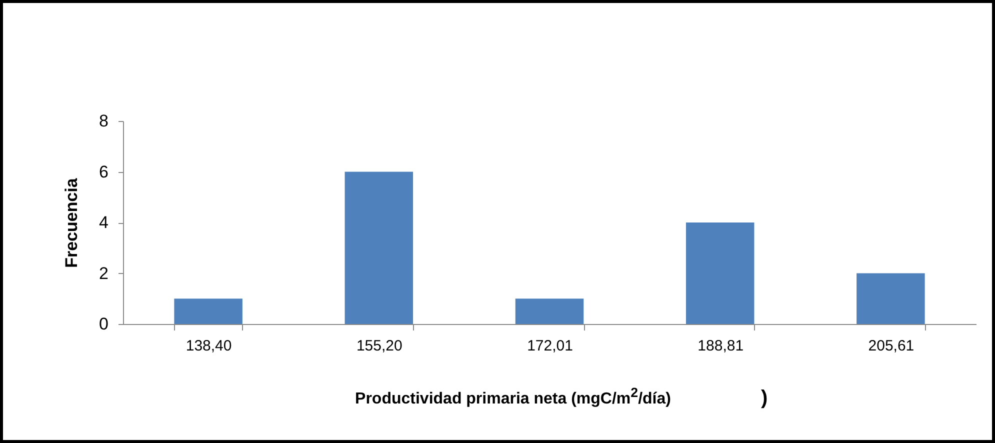 This screenshot has width=995, height=443. What do you see at coordinates (550, 346) in the screenshot?
I see `x-tick-label: 172,01` at bounding box center [550, 346].